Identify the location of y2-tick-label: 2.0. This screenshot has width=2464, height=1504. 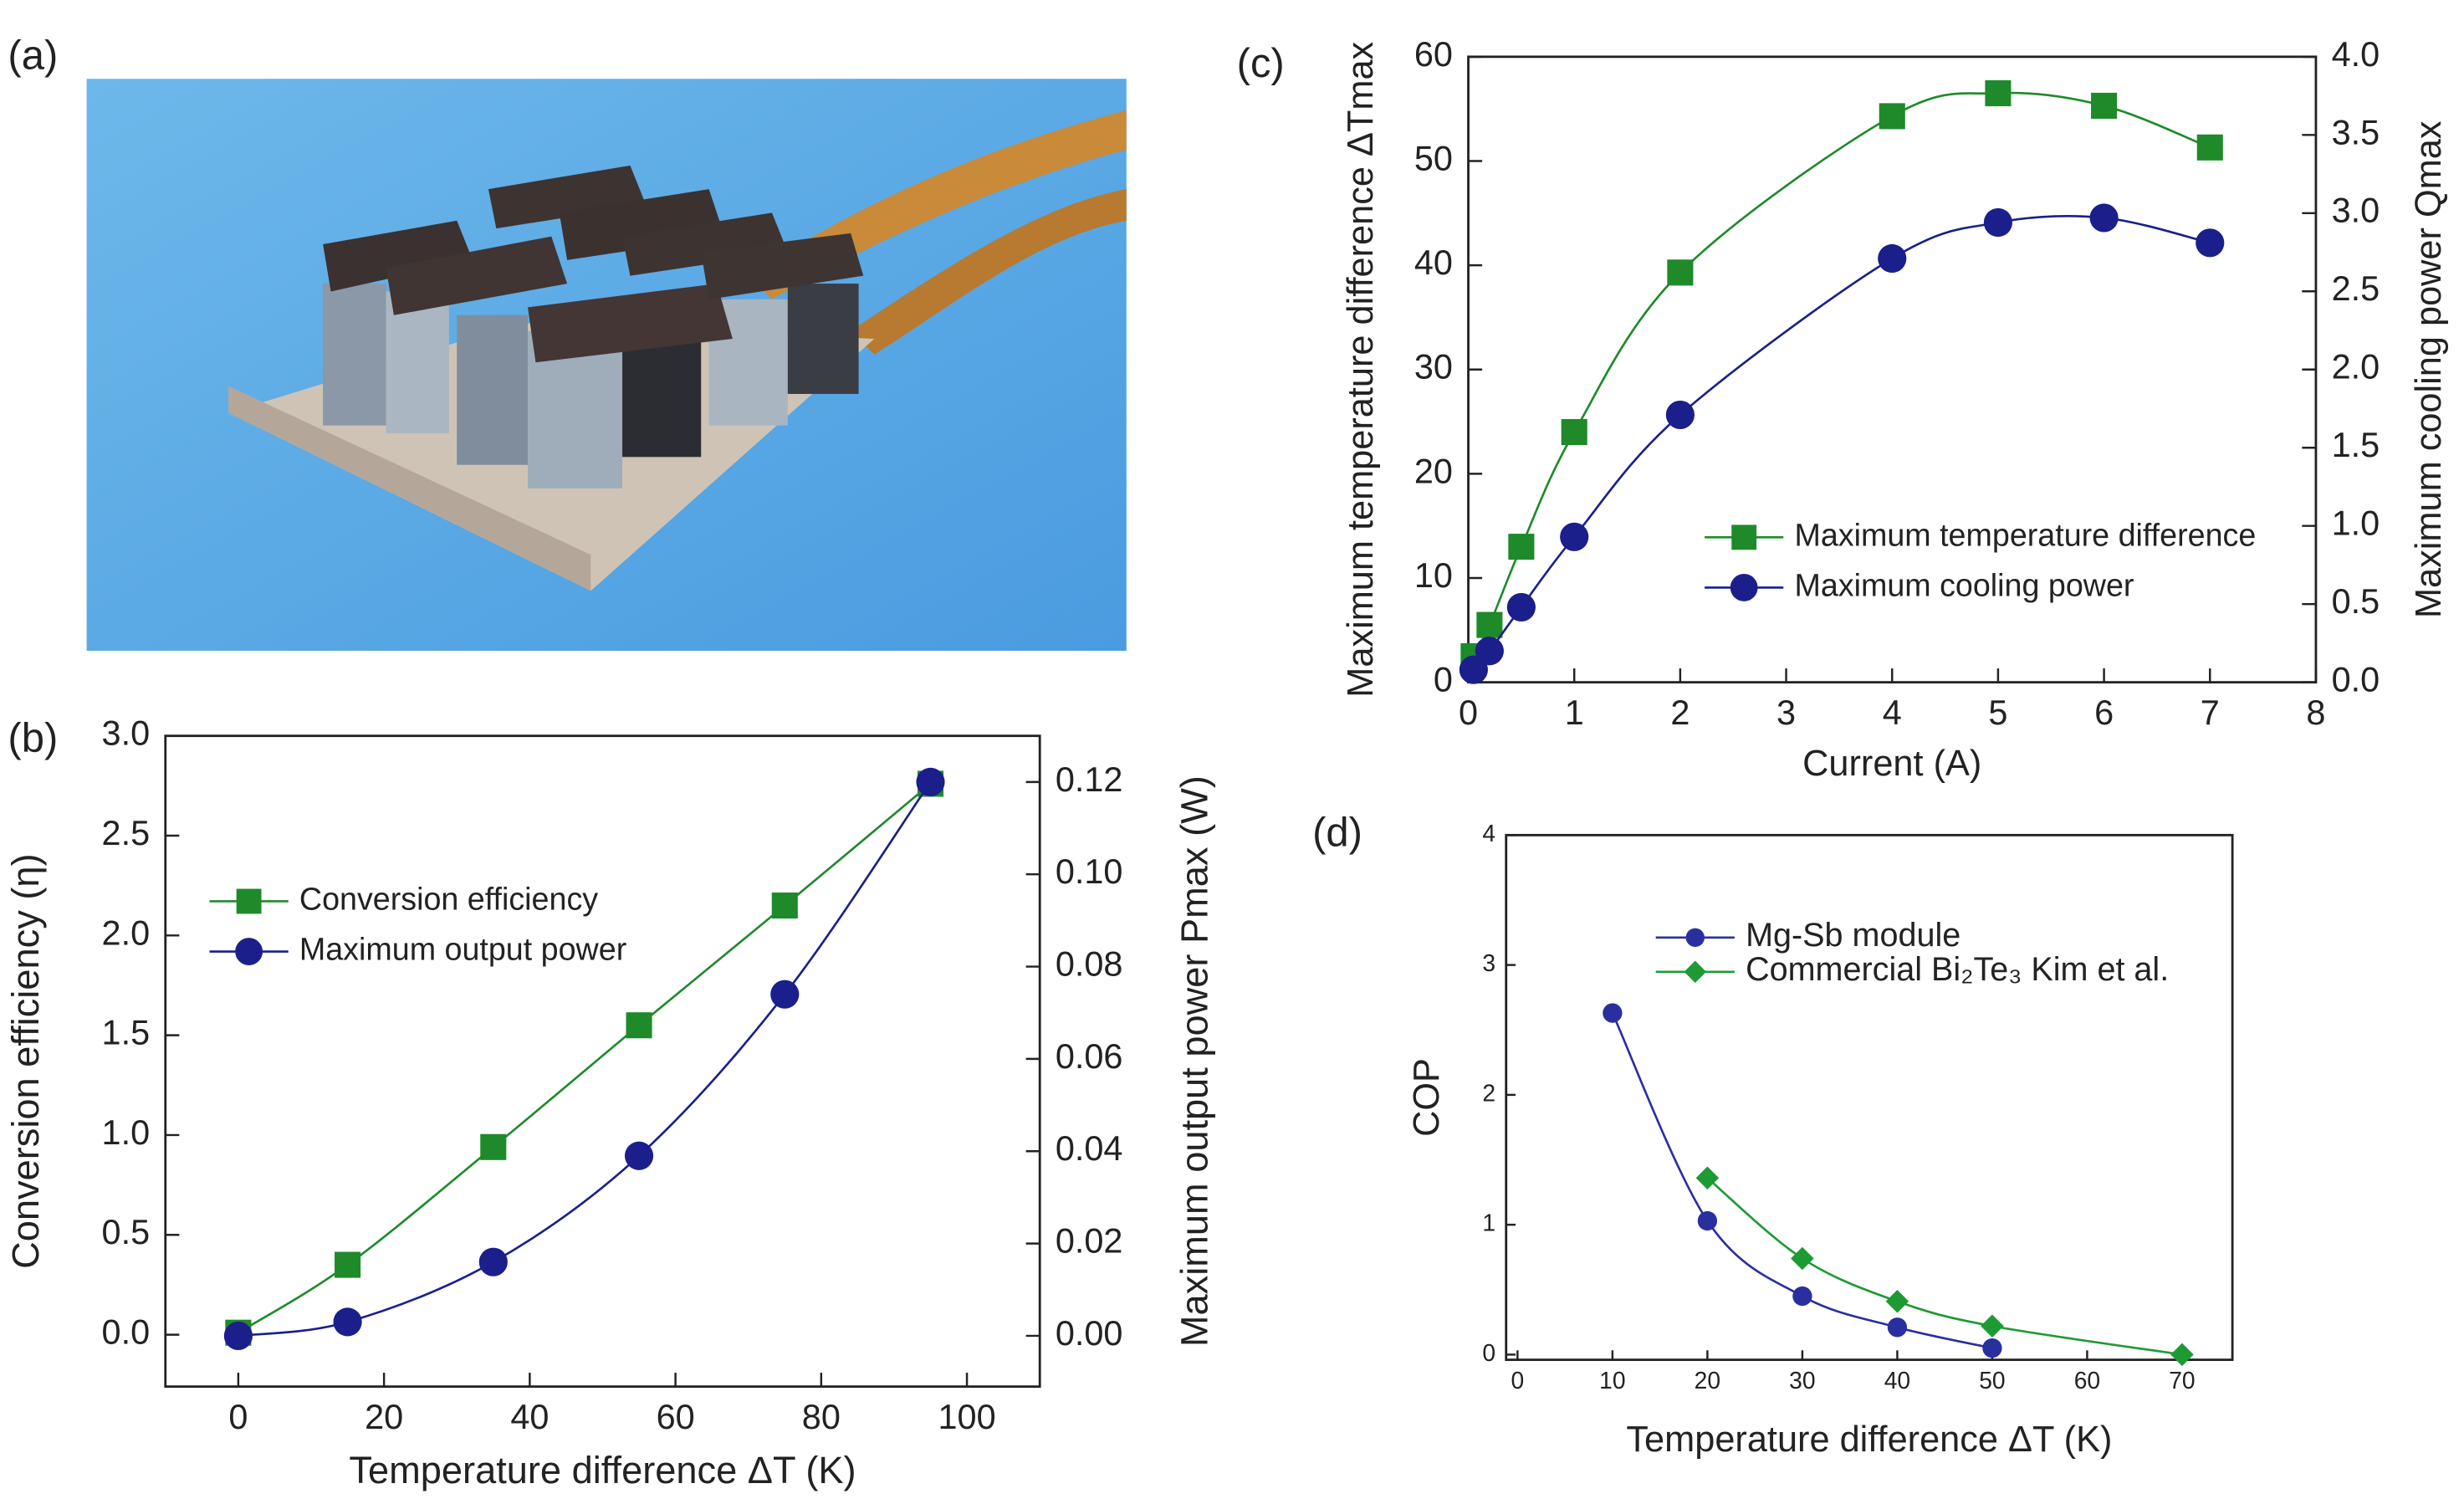
(2356, 367).